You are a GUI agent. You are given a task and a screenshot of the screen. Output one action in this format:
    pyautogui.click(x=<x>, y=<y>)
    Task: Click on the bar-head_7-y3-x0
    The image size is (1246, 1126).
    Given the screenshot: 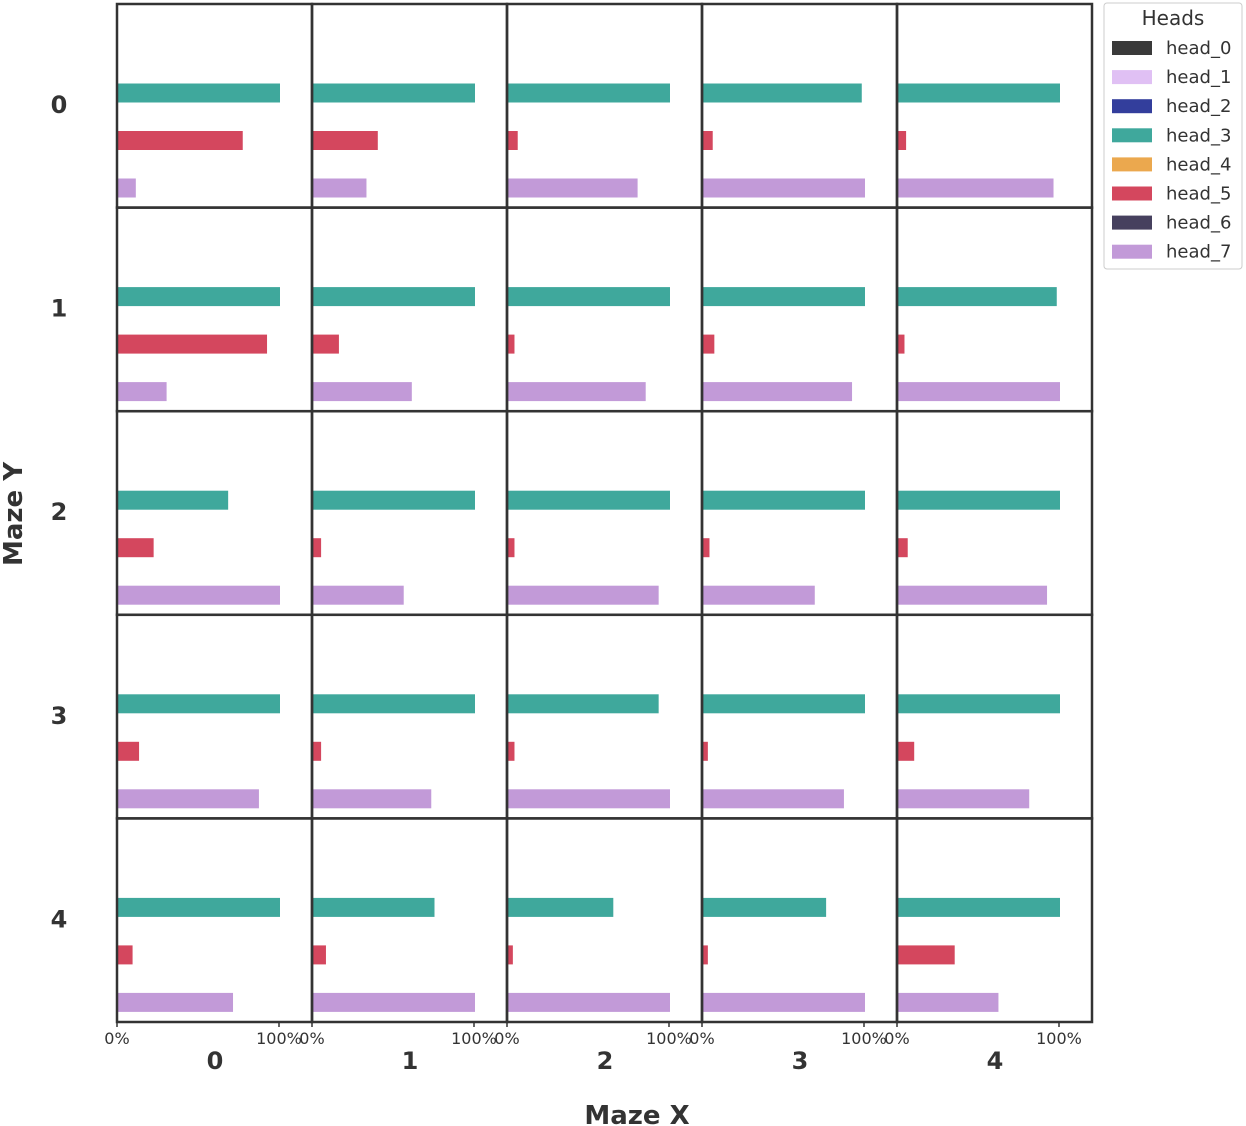 What is the action you would take?
    pyautogui.click(x=188, y=799)
    